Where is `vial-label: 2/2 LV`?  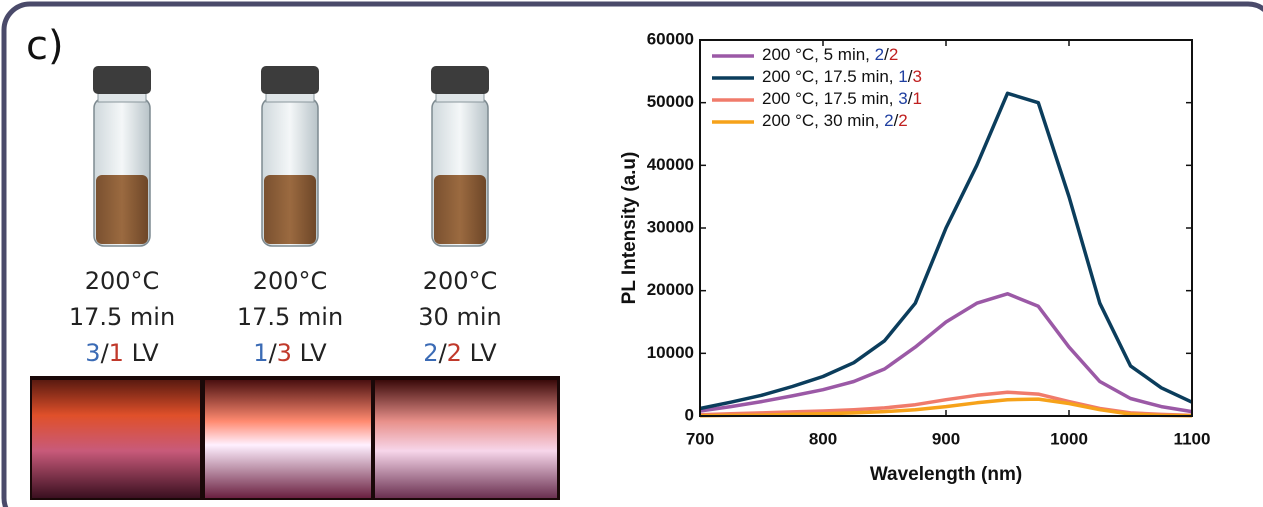
vial-label: 2/2 LV is located at coordinates (460, 353).